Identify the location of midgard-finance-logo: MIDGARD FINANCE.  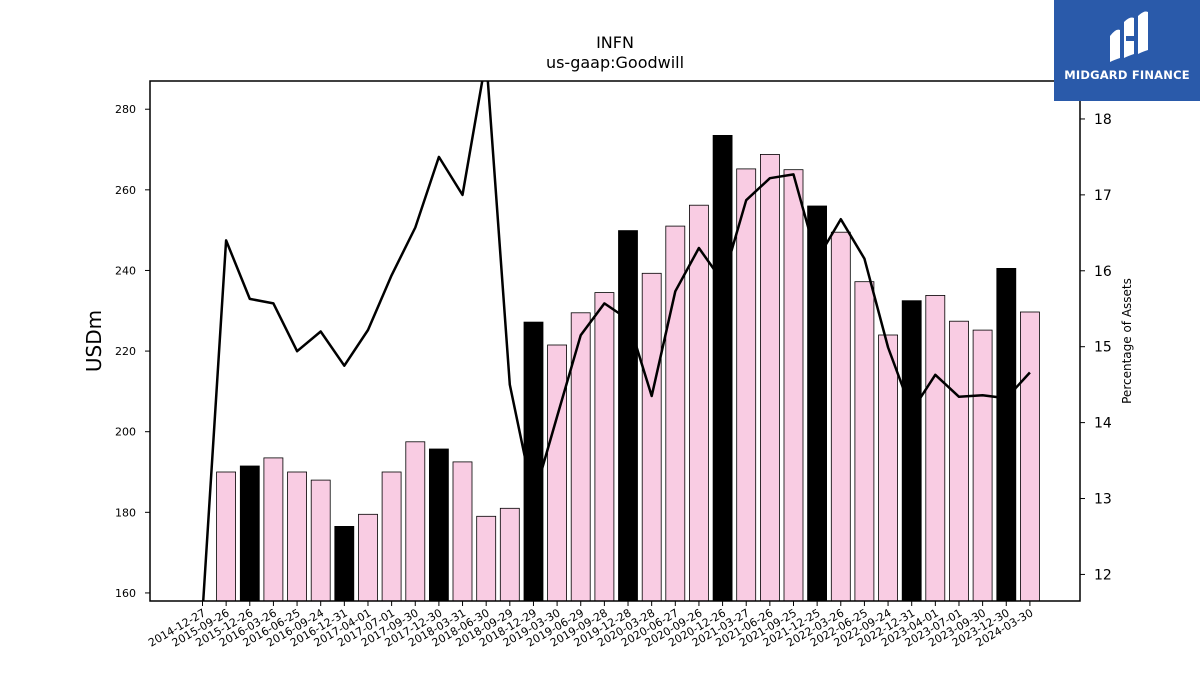
(1127, 50).